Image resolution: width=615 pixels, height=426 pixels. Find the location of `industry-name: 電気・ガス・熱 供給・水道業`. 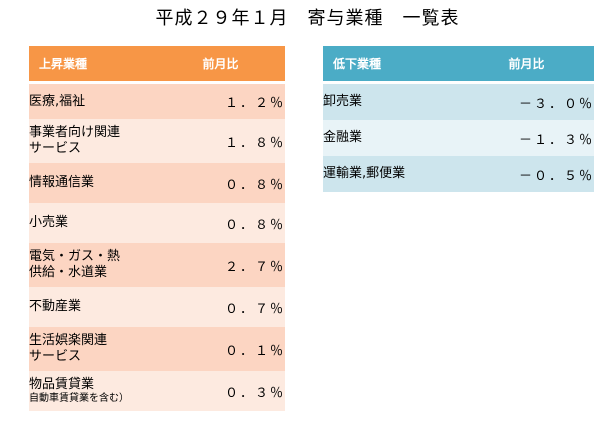

industry-name: 電気・ガス・熱 供給・水道業 is located at coordinates (92, 265).